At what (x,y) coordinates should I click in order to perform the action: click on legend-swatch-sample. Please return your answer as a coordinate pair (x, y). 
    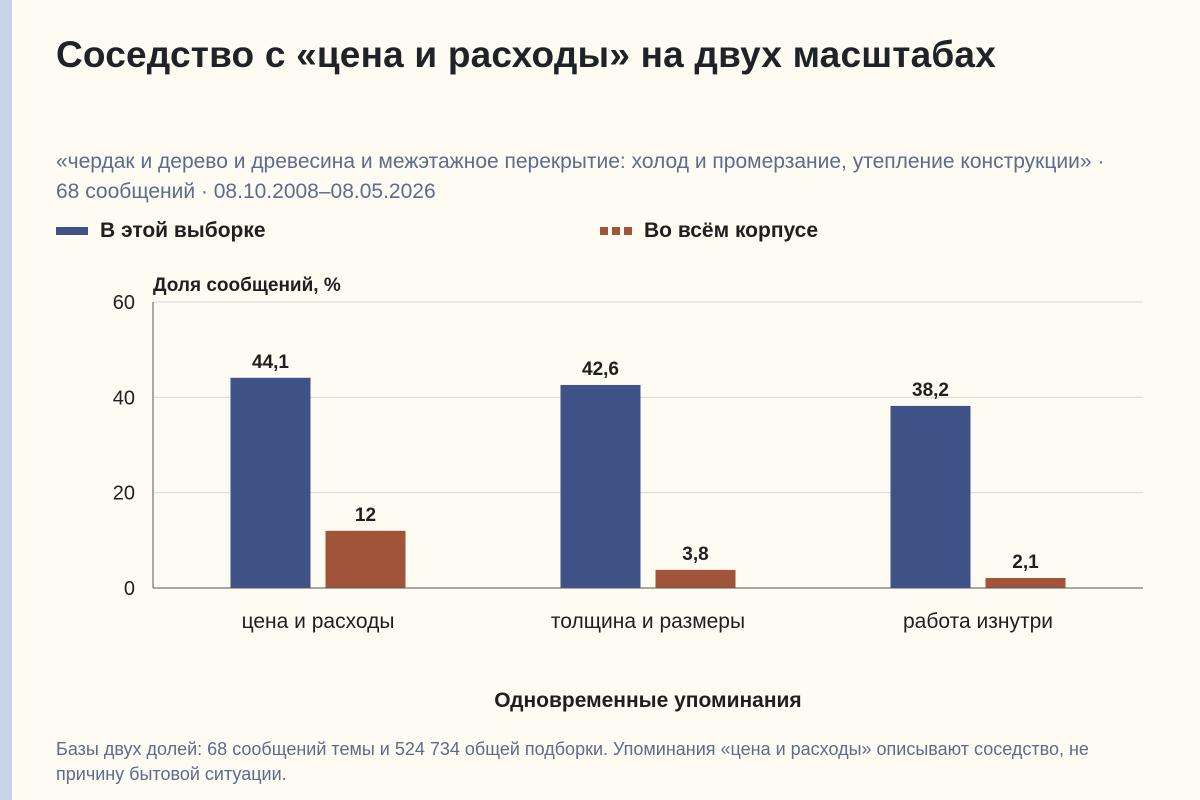
    Looking at the image, I should click on (72, 231).